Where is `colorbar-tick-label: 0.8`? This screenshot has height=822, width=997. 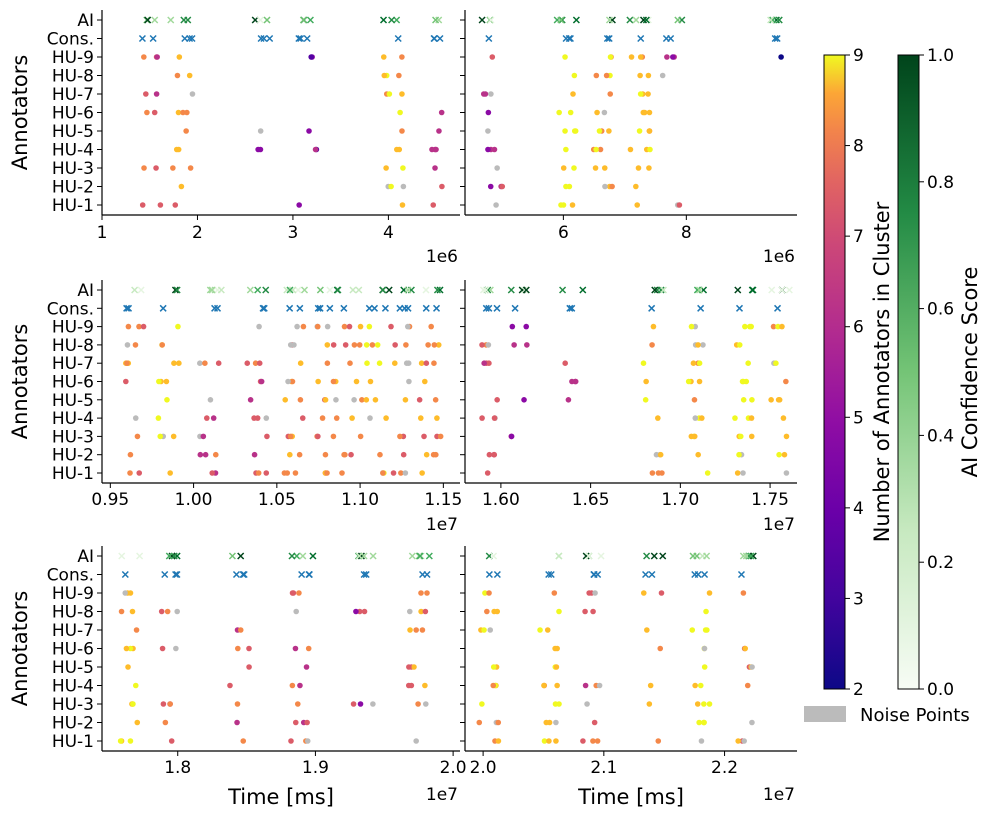
colorbar-tick-label: 0.8 is located at coordinates (940, 183).